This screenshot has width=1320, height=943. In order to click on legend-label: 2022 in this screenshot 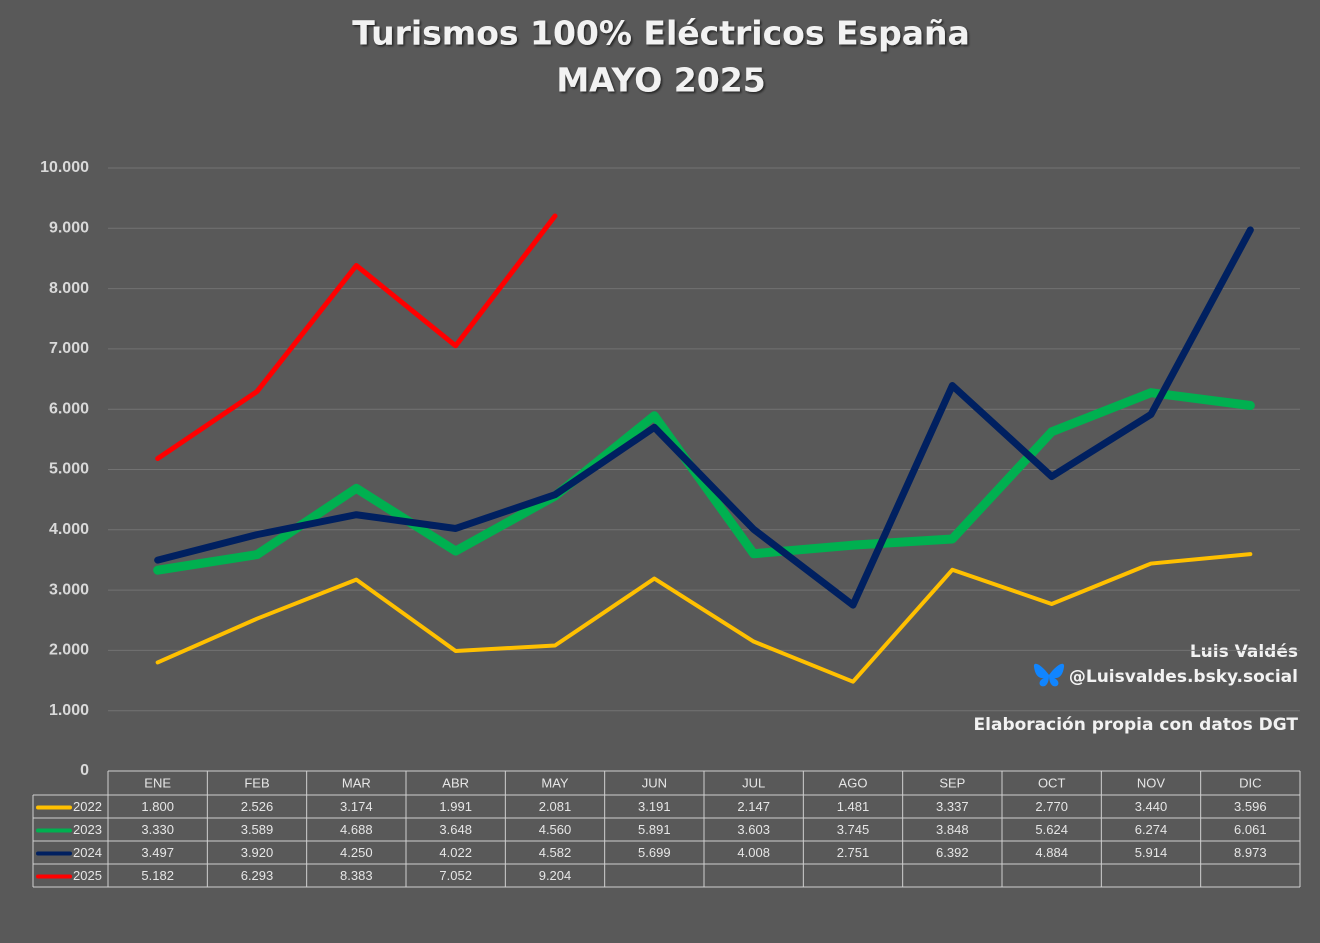, I will do `click(87, 806)`.